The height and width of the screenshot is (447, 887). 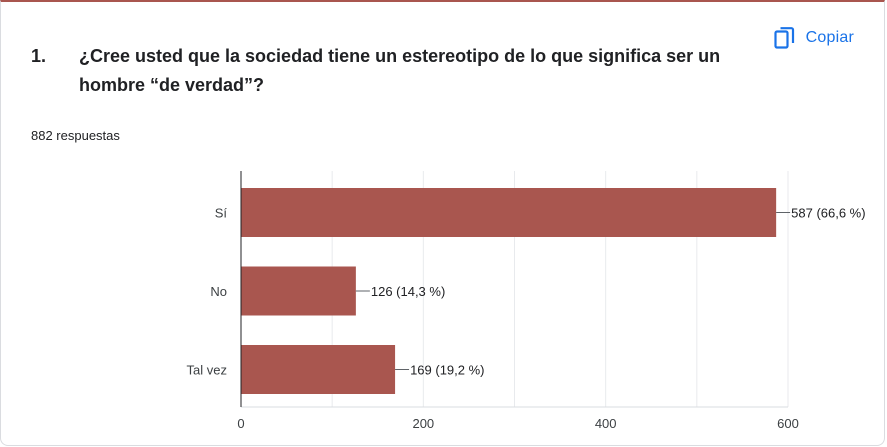 What do you see at coordinates (606, 423) in the screenshot?
I see `x-tick-label: 400` at bounding box center [606, 423].